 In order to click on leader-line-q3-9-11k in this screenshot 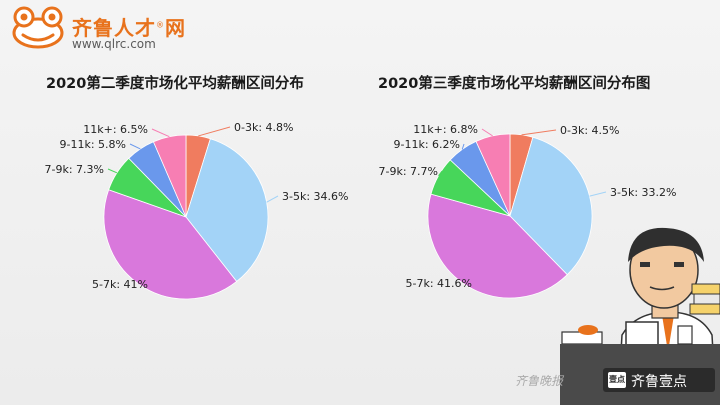, I will do `click(463, 146)`.